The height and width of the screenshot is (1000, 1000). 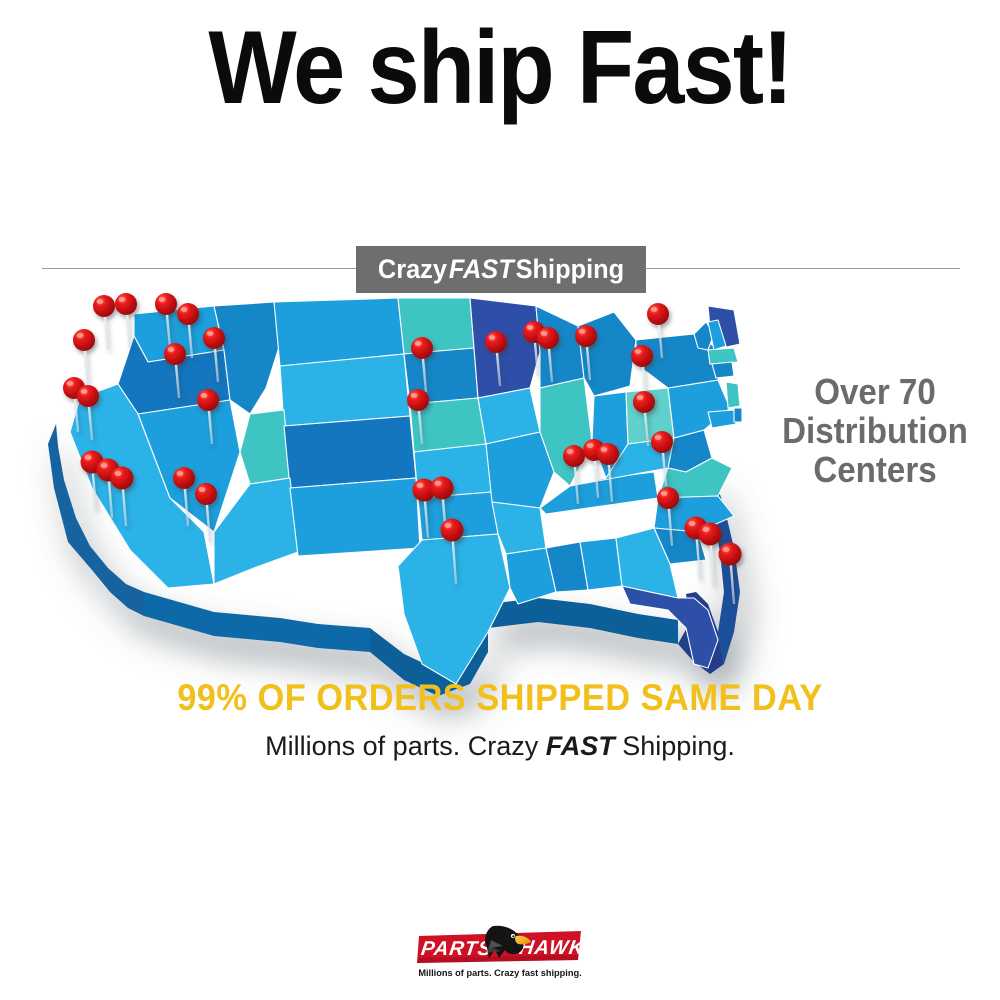 What do you see at coordinates (412, 269) in the screenshot?
I see `badge-prefix: Crazy` at bounding box center [412, 269].